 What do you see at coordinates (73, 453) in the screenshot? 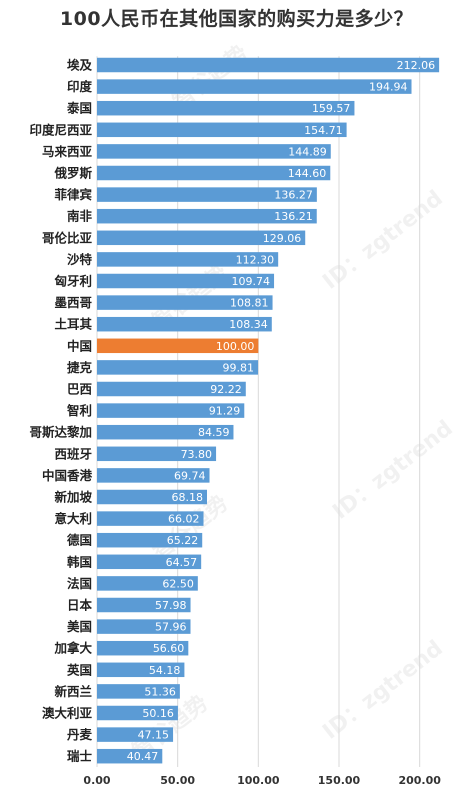
I see `category-label: 西班牙` at bounding box center [73, 453].